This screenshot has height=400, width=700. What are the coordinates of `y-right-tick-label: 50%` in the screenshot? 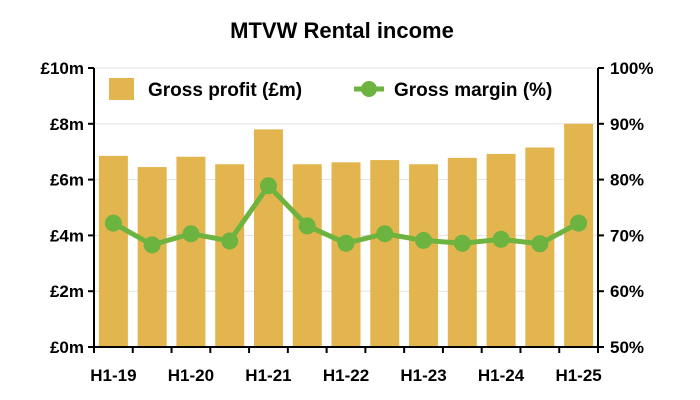 It's located at (627, 347).